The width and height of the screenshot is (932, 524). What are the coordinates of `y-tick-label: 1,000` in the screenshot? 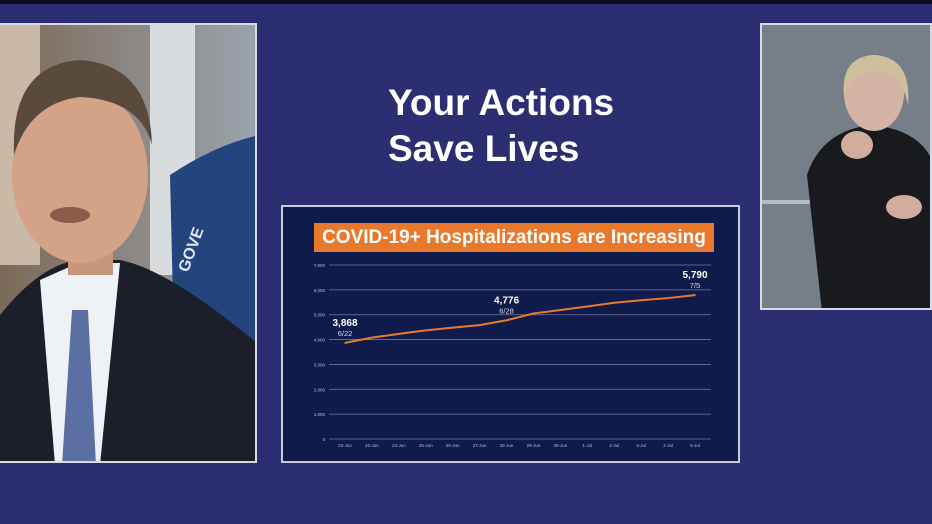 It's located at (320, 414).